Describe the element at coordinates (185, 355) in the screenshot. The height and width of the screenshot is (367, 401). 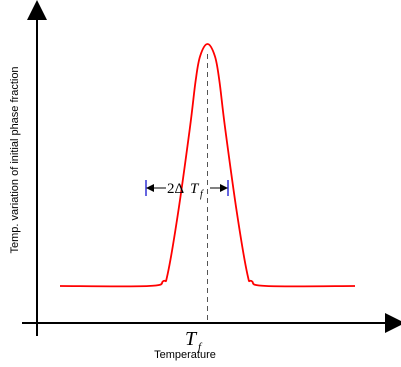
I see `x-axis-label: Temperature` at that location.